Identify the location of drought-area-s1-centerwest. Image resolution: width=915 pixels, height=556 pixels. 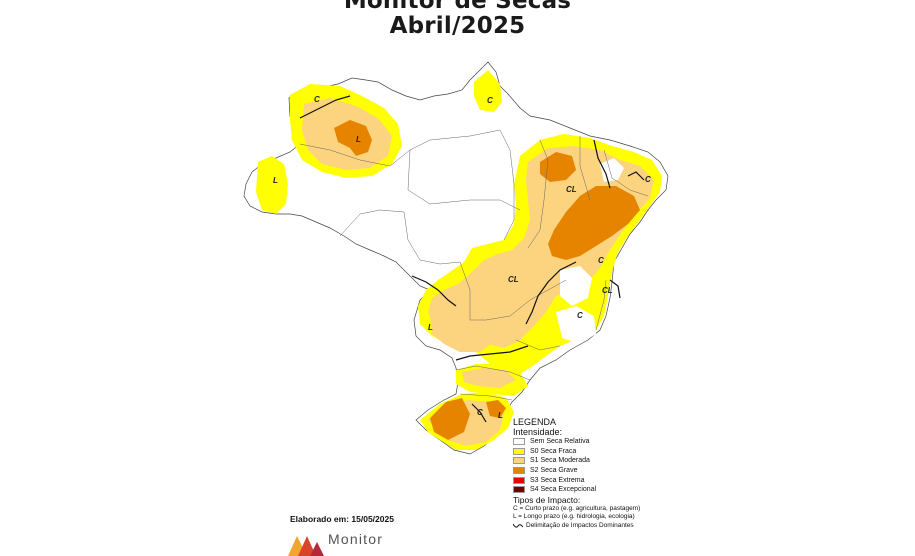
(463, 328).